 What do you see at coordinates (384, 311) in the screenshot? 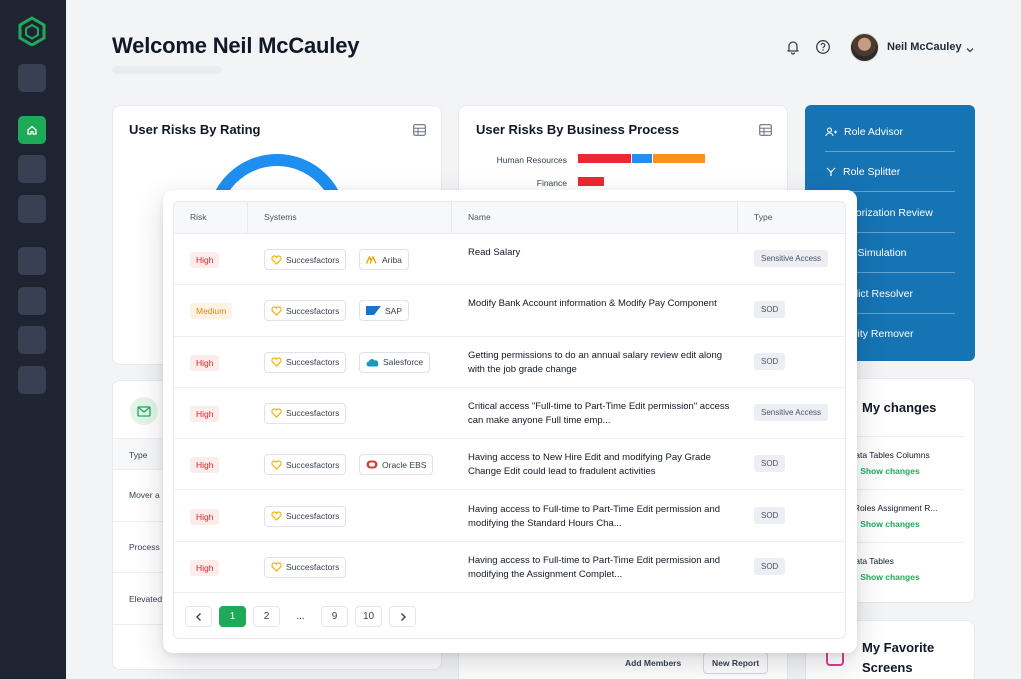
I see `system-chip-sap: SAP` at bounding box center [384, 311].